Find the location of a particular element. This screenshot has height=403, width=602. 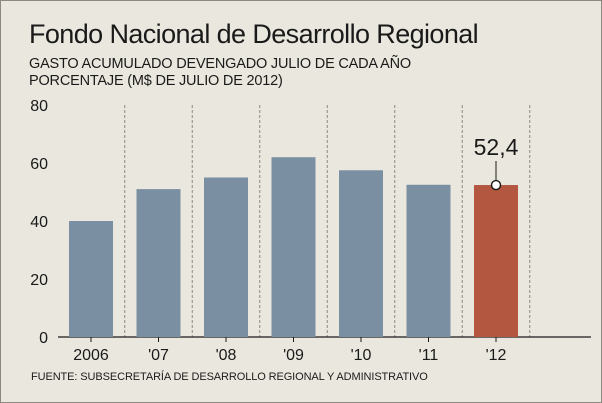

y-tick-label: 60 is located at coordinates (39, 164).